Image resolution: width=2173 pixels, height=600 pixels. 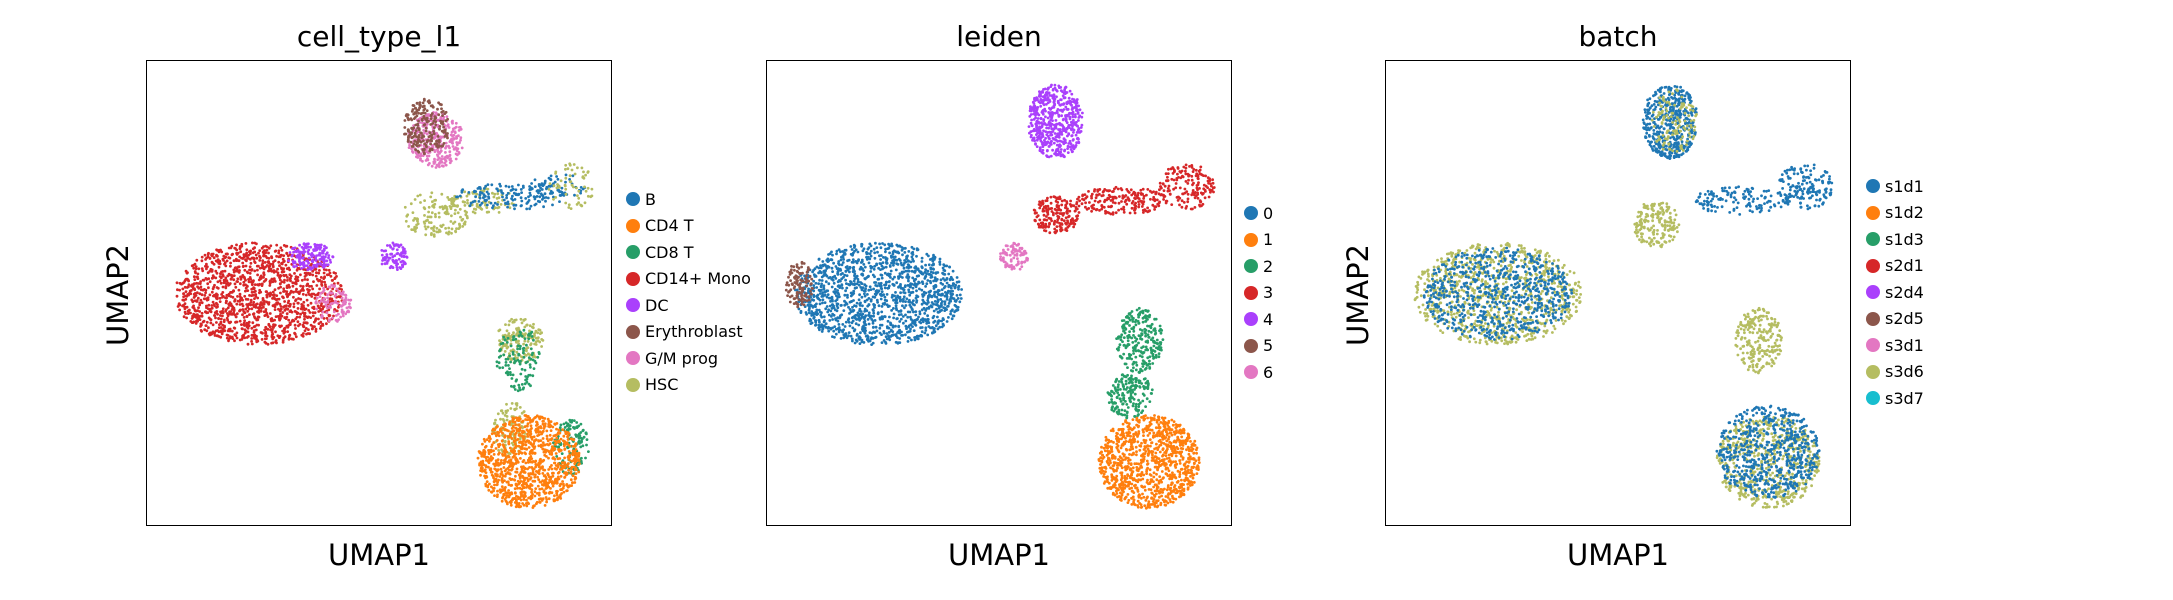 What do you see at coordinates (633, 305) in the screenshot?
I see `legend-marker-icon` at bounding box center [633, 305].